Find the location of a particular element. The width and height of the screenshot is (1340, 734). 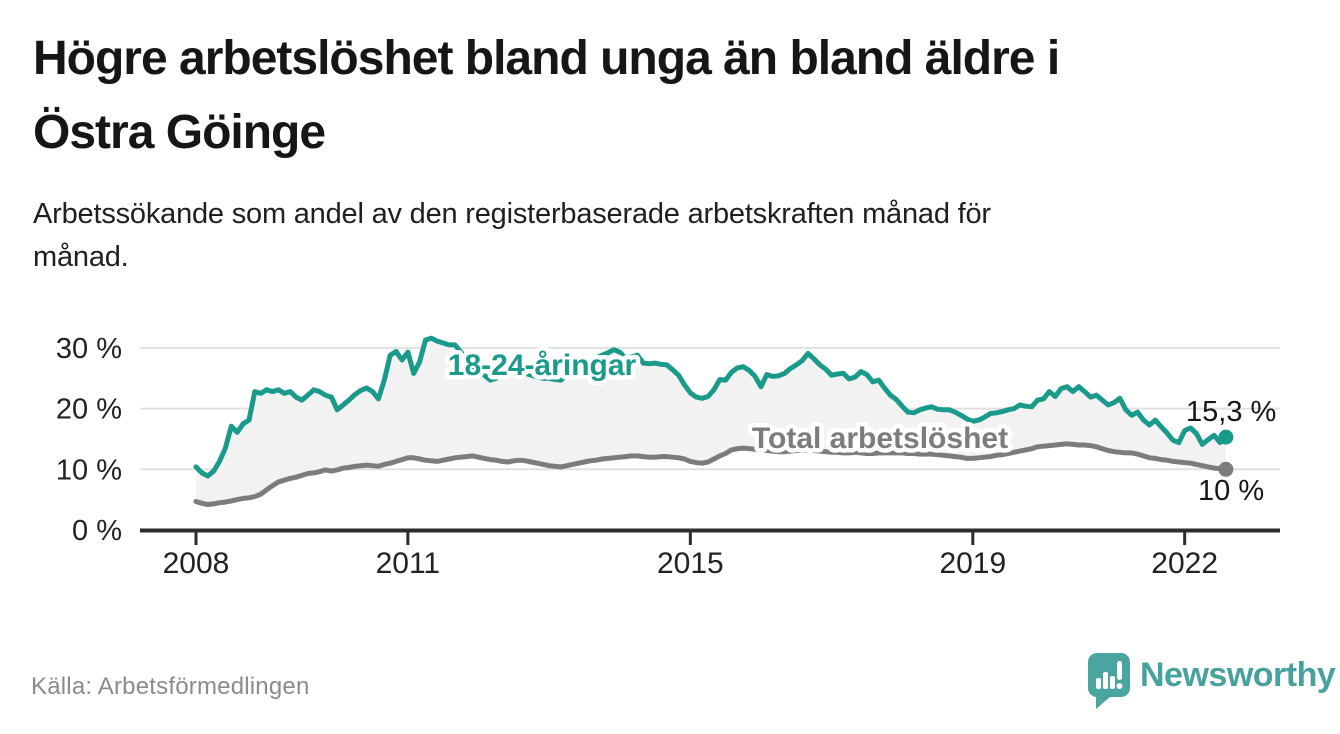

y-axis-tick-label: 20 % is located at coordinates (89, 410).